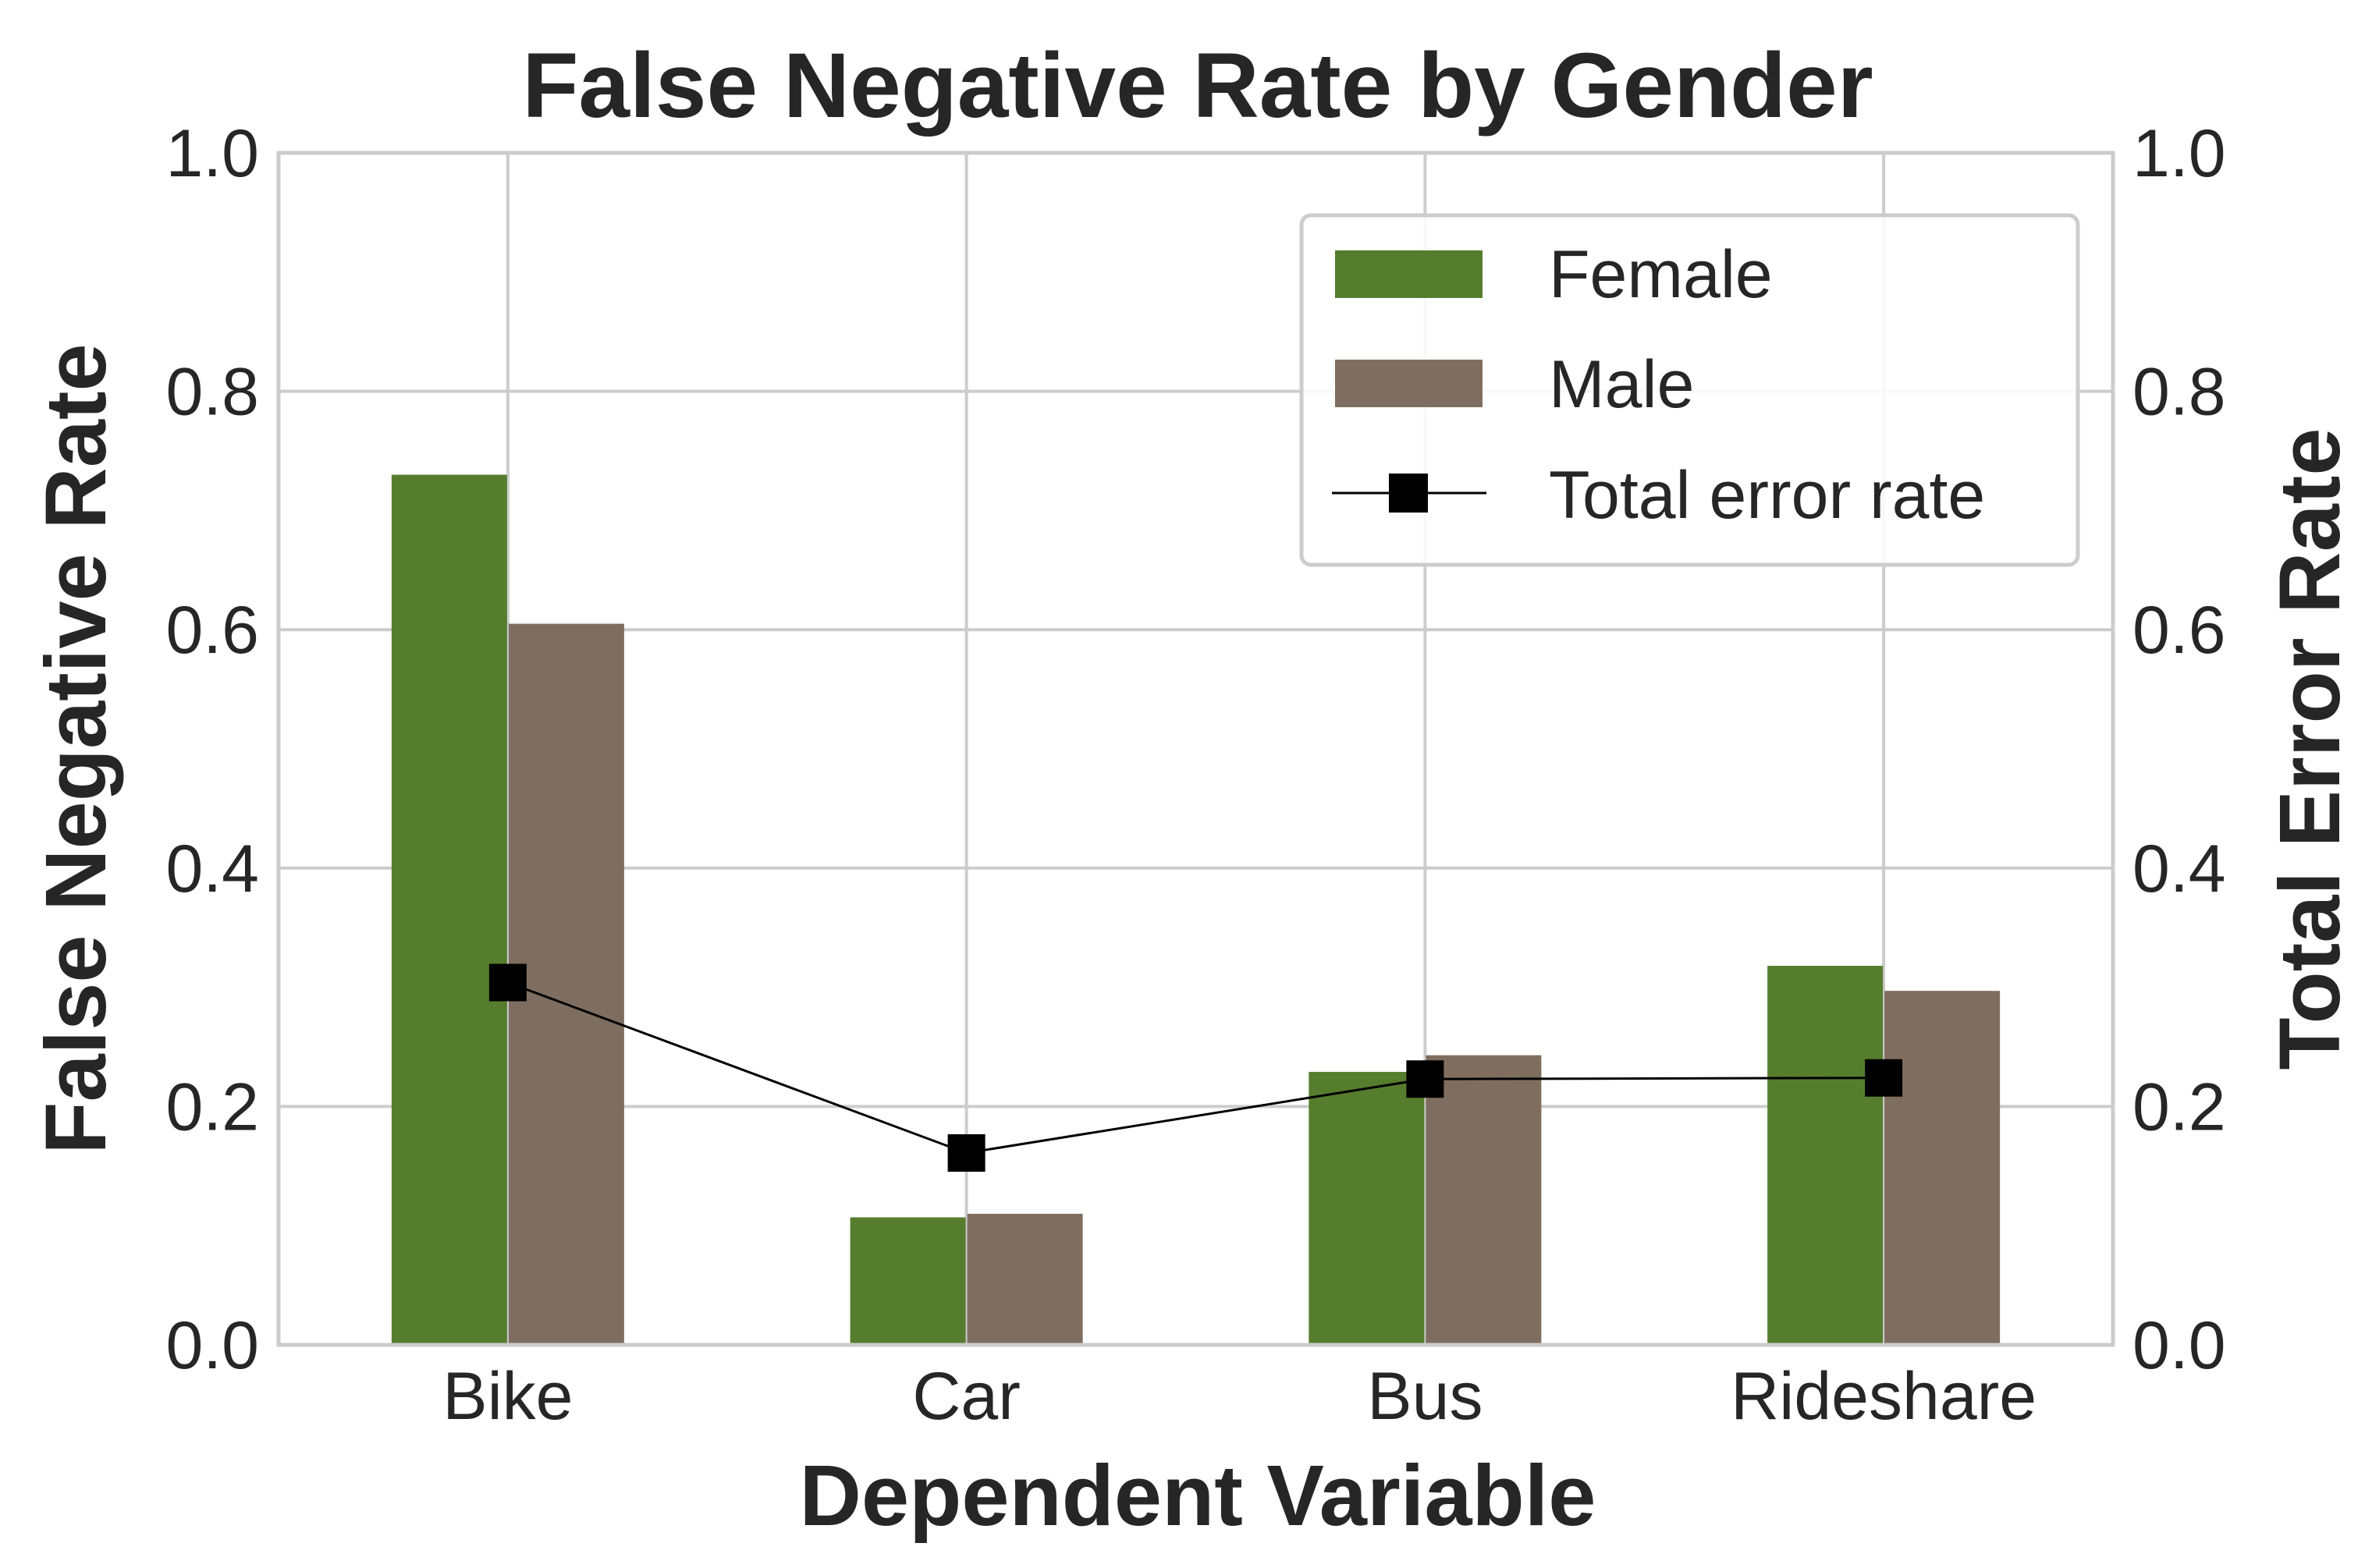 The height and width of the screenshot is (1568, 2365). I want to click on x-tick-label: Rideshare, so click(1884, 1396).